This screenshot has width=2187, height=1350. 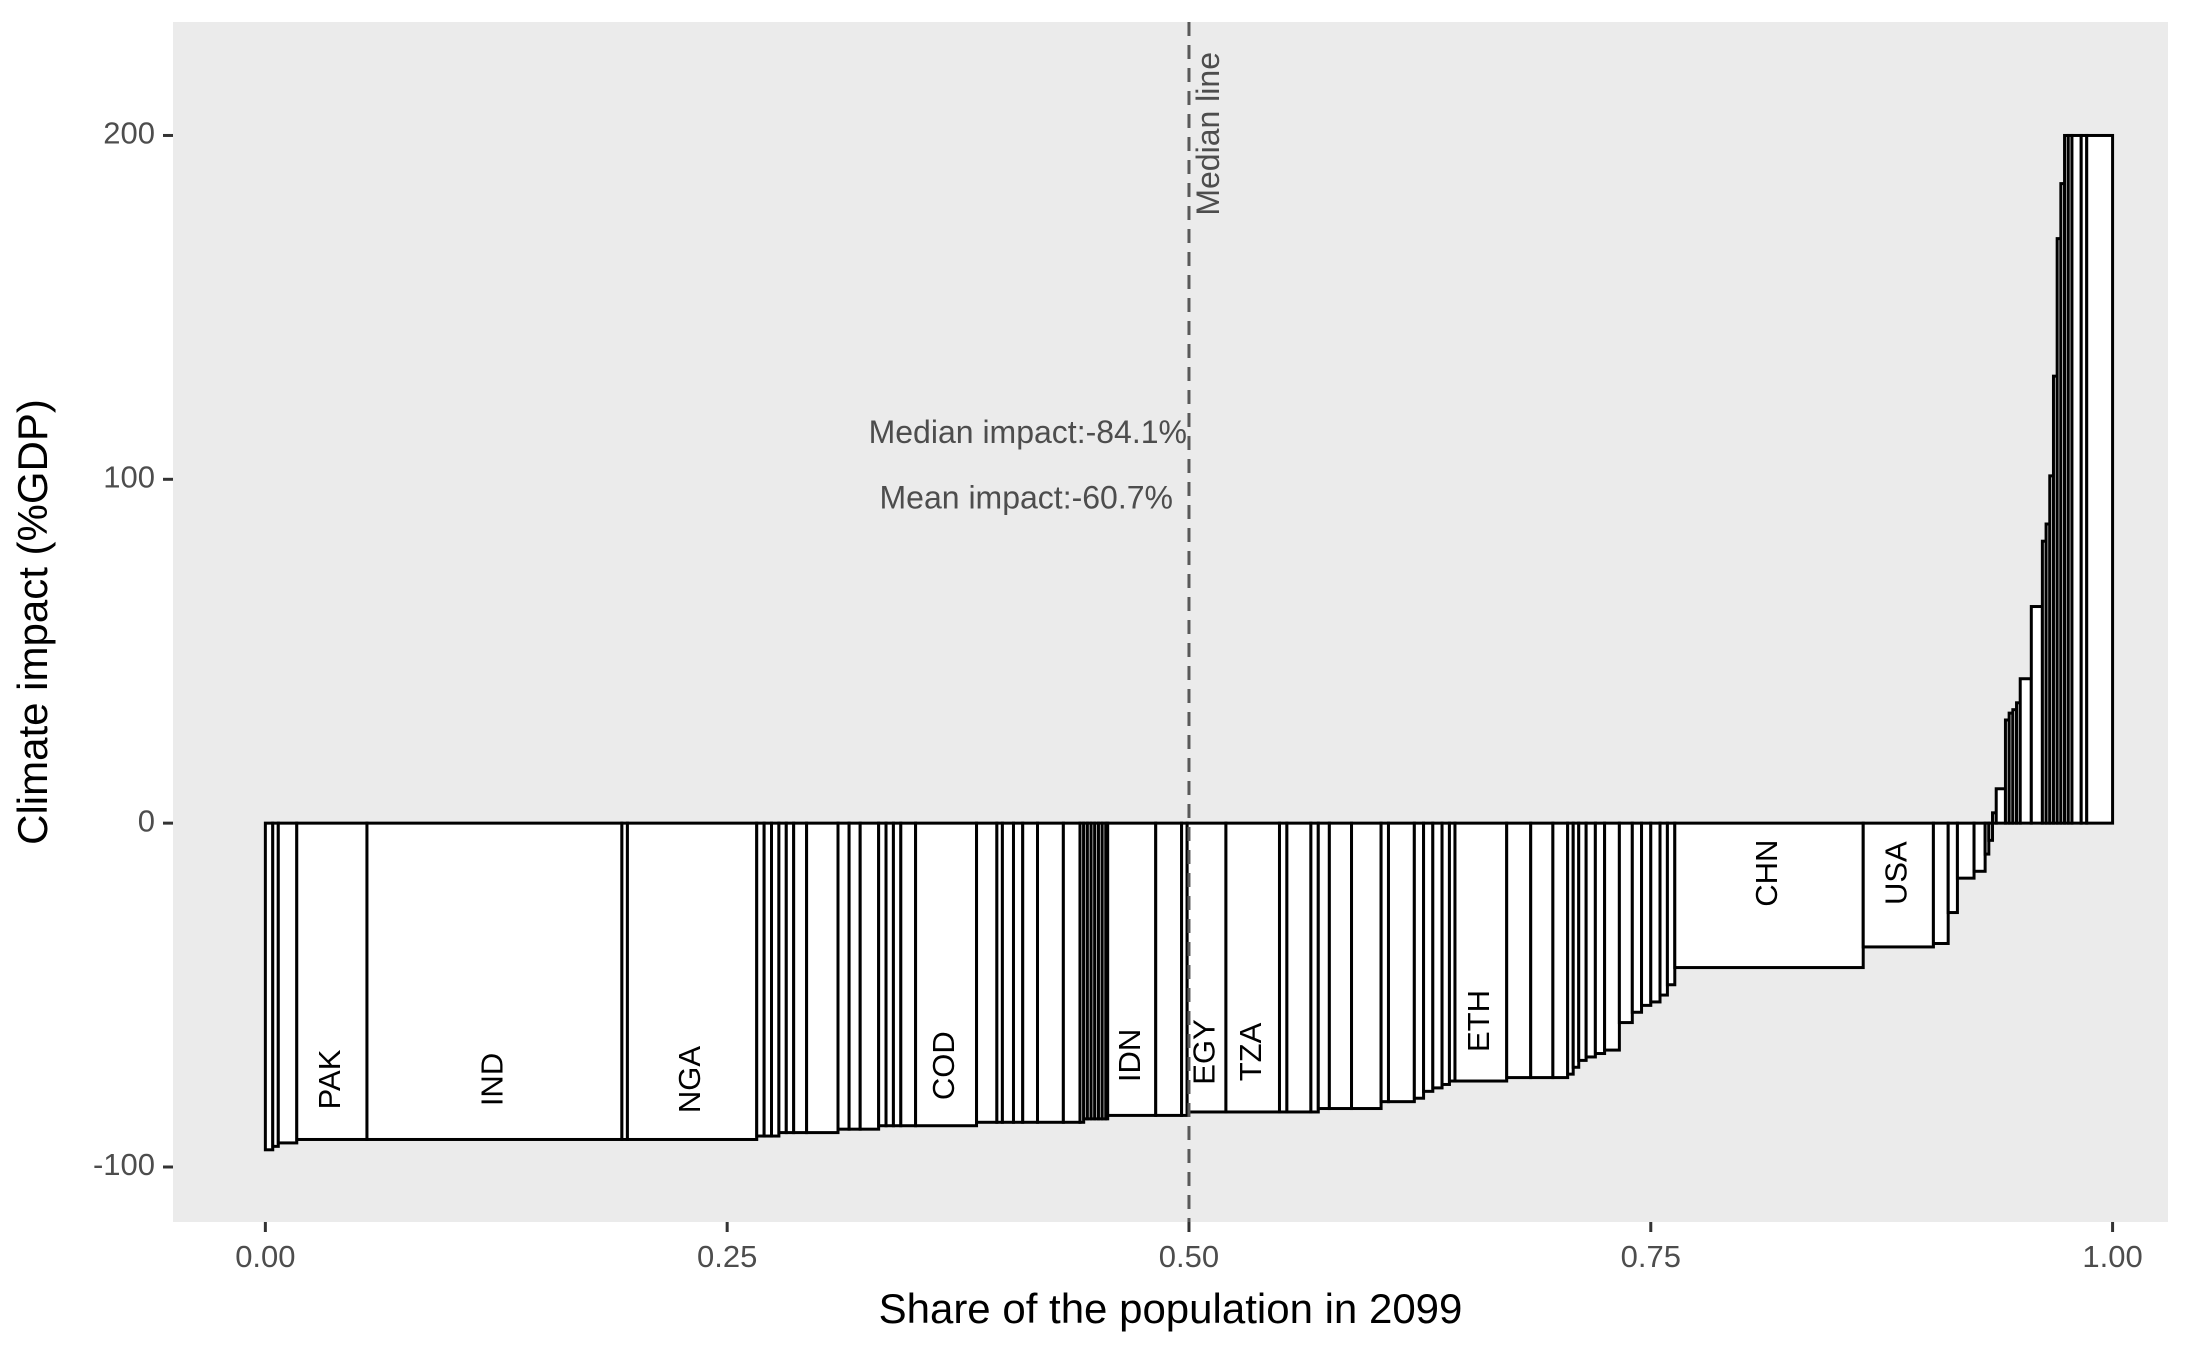 What do you see at coordinates (1478, 1021) in the screenshot?
I see `country-label-eth: ETH` at bounding box center [1478, 1021].